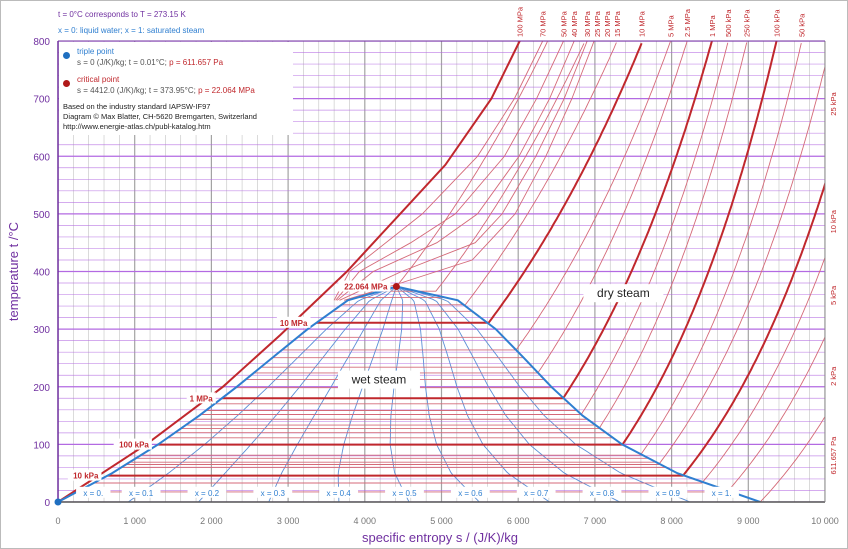 The width and height of the screenshot is (848, 549). Describe the element at coordinates (66, 55) in the screenshot. I see `triple-point-marker-icon` at that location.